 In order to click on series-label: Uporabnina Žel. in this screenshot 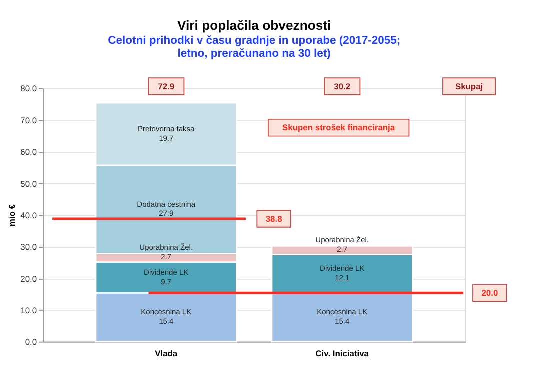, I will do `click(167, 247)`.